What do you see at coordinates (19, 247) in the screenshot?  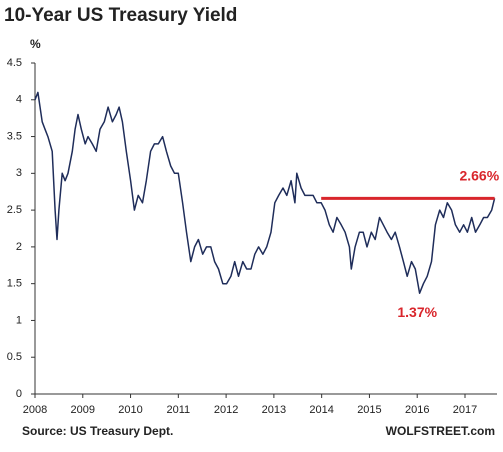 I see `y-tick-label: 2` at bounding box center [19, 247].